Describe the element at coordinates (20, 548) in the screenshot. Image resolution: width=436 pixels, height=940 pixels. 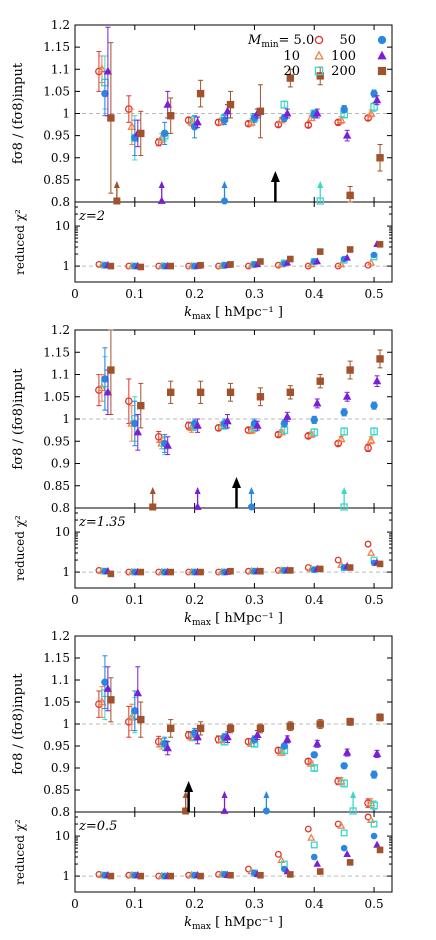
I see `bottom-y-axis-label: reduced χ²` at that location.